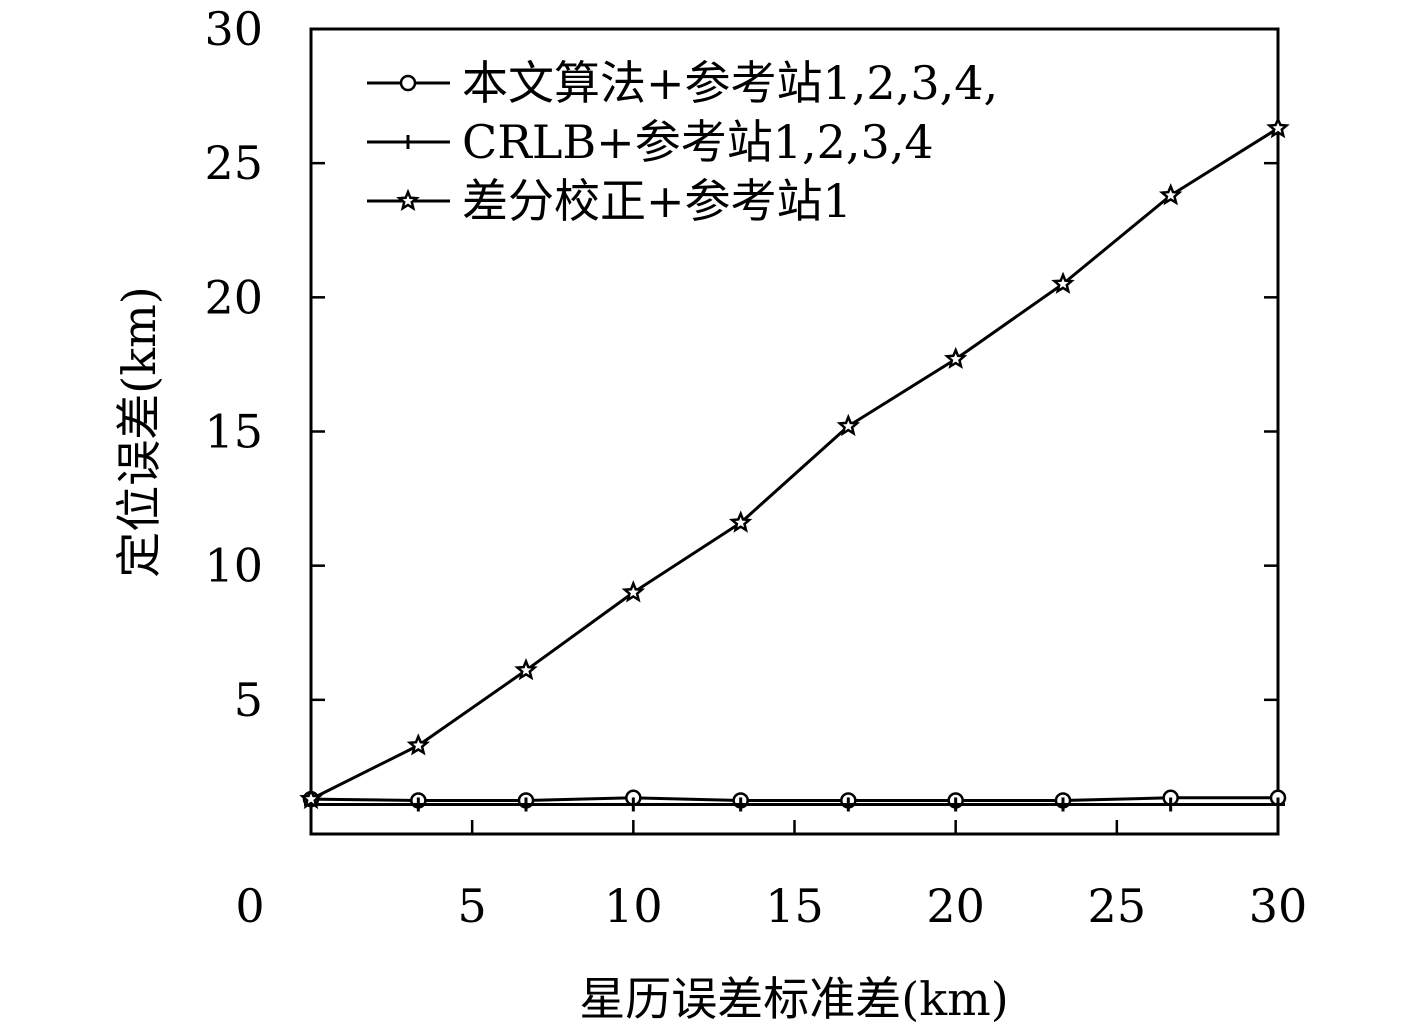 The image size is (1417, 1034). I want to click on x-tick-label: 0, so click(249, 906).